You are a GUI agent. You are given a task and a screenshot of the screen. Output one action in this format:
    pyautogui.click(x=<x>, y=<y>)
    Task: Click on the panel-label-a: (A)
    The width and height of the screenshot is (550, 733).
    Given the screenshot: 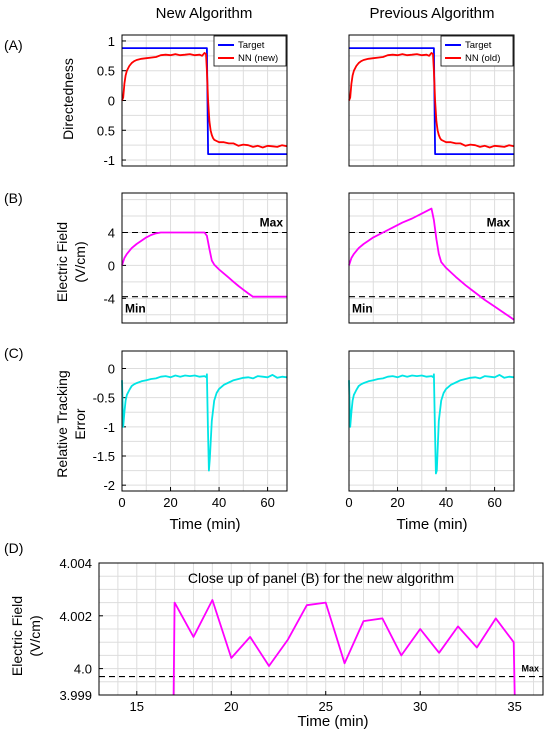 What is the action you would take?
    pyautogui.click(x=13, y=45)
    